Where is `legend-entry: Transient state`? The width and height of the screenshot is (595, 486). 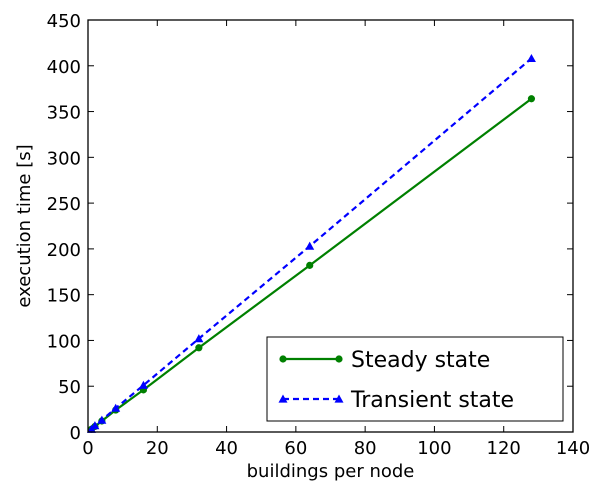 legend-entry: Transient state is located at coordinates (396, 400).